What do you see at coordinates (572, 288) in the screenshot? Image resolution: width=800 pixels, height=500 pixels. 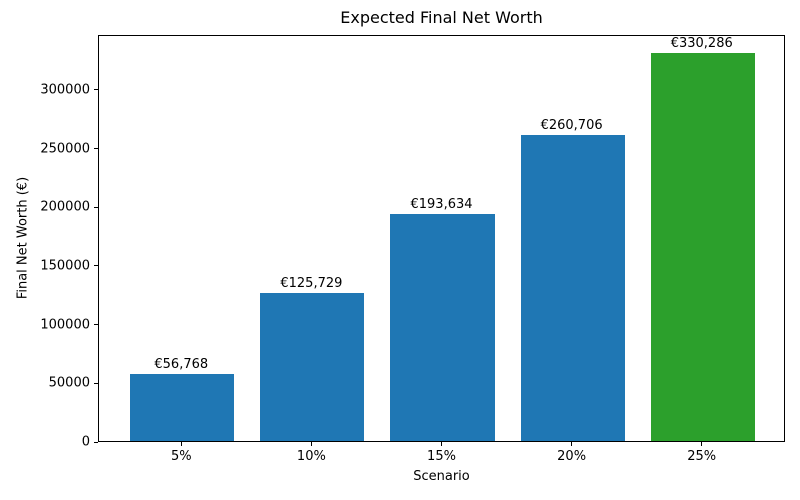 I see `bar-20%` at bounding box center [572, 288].